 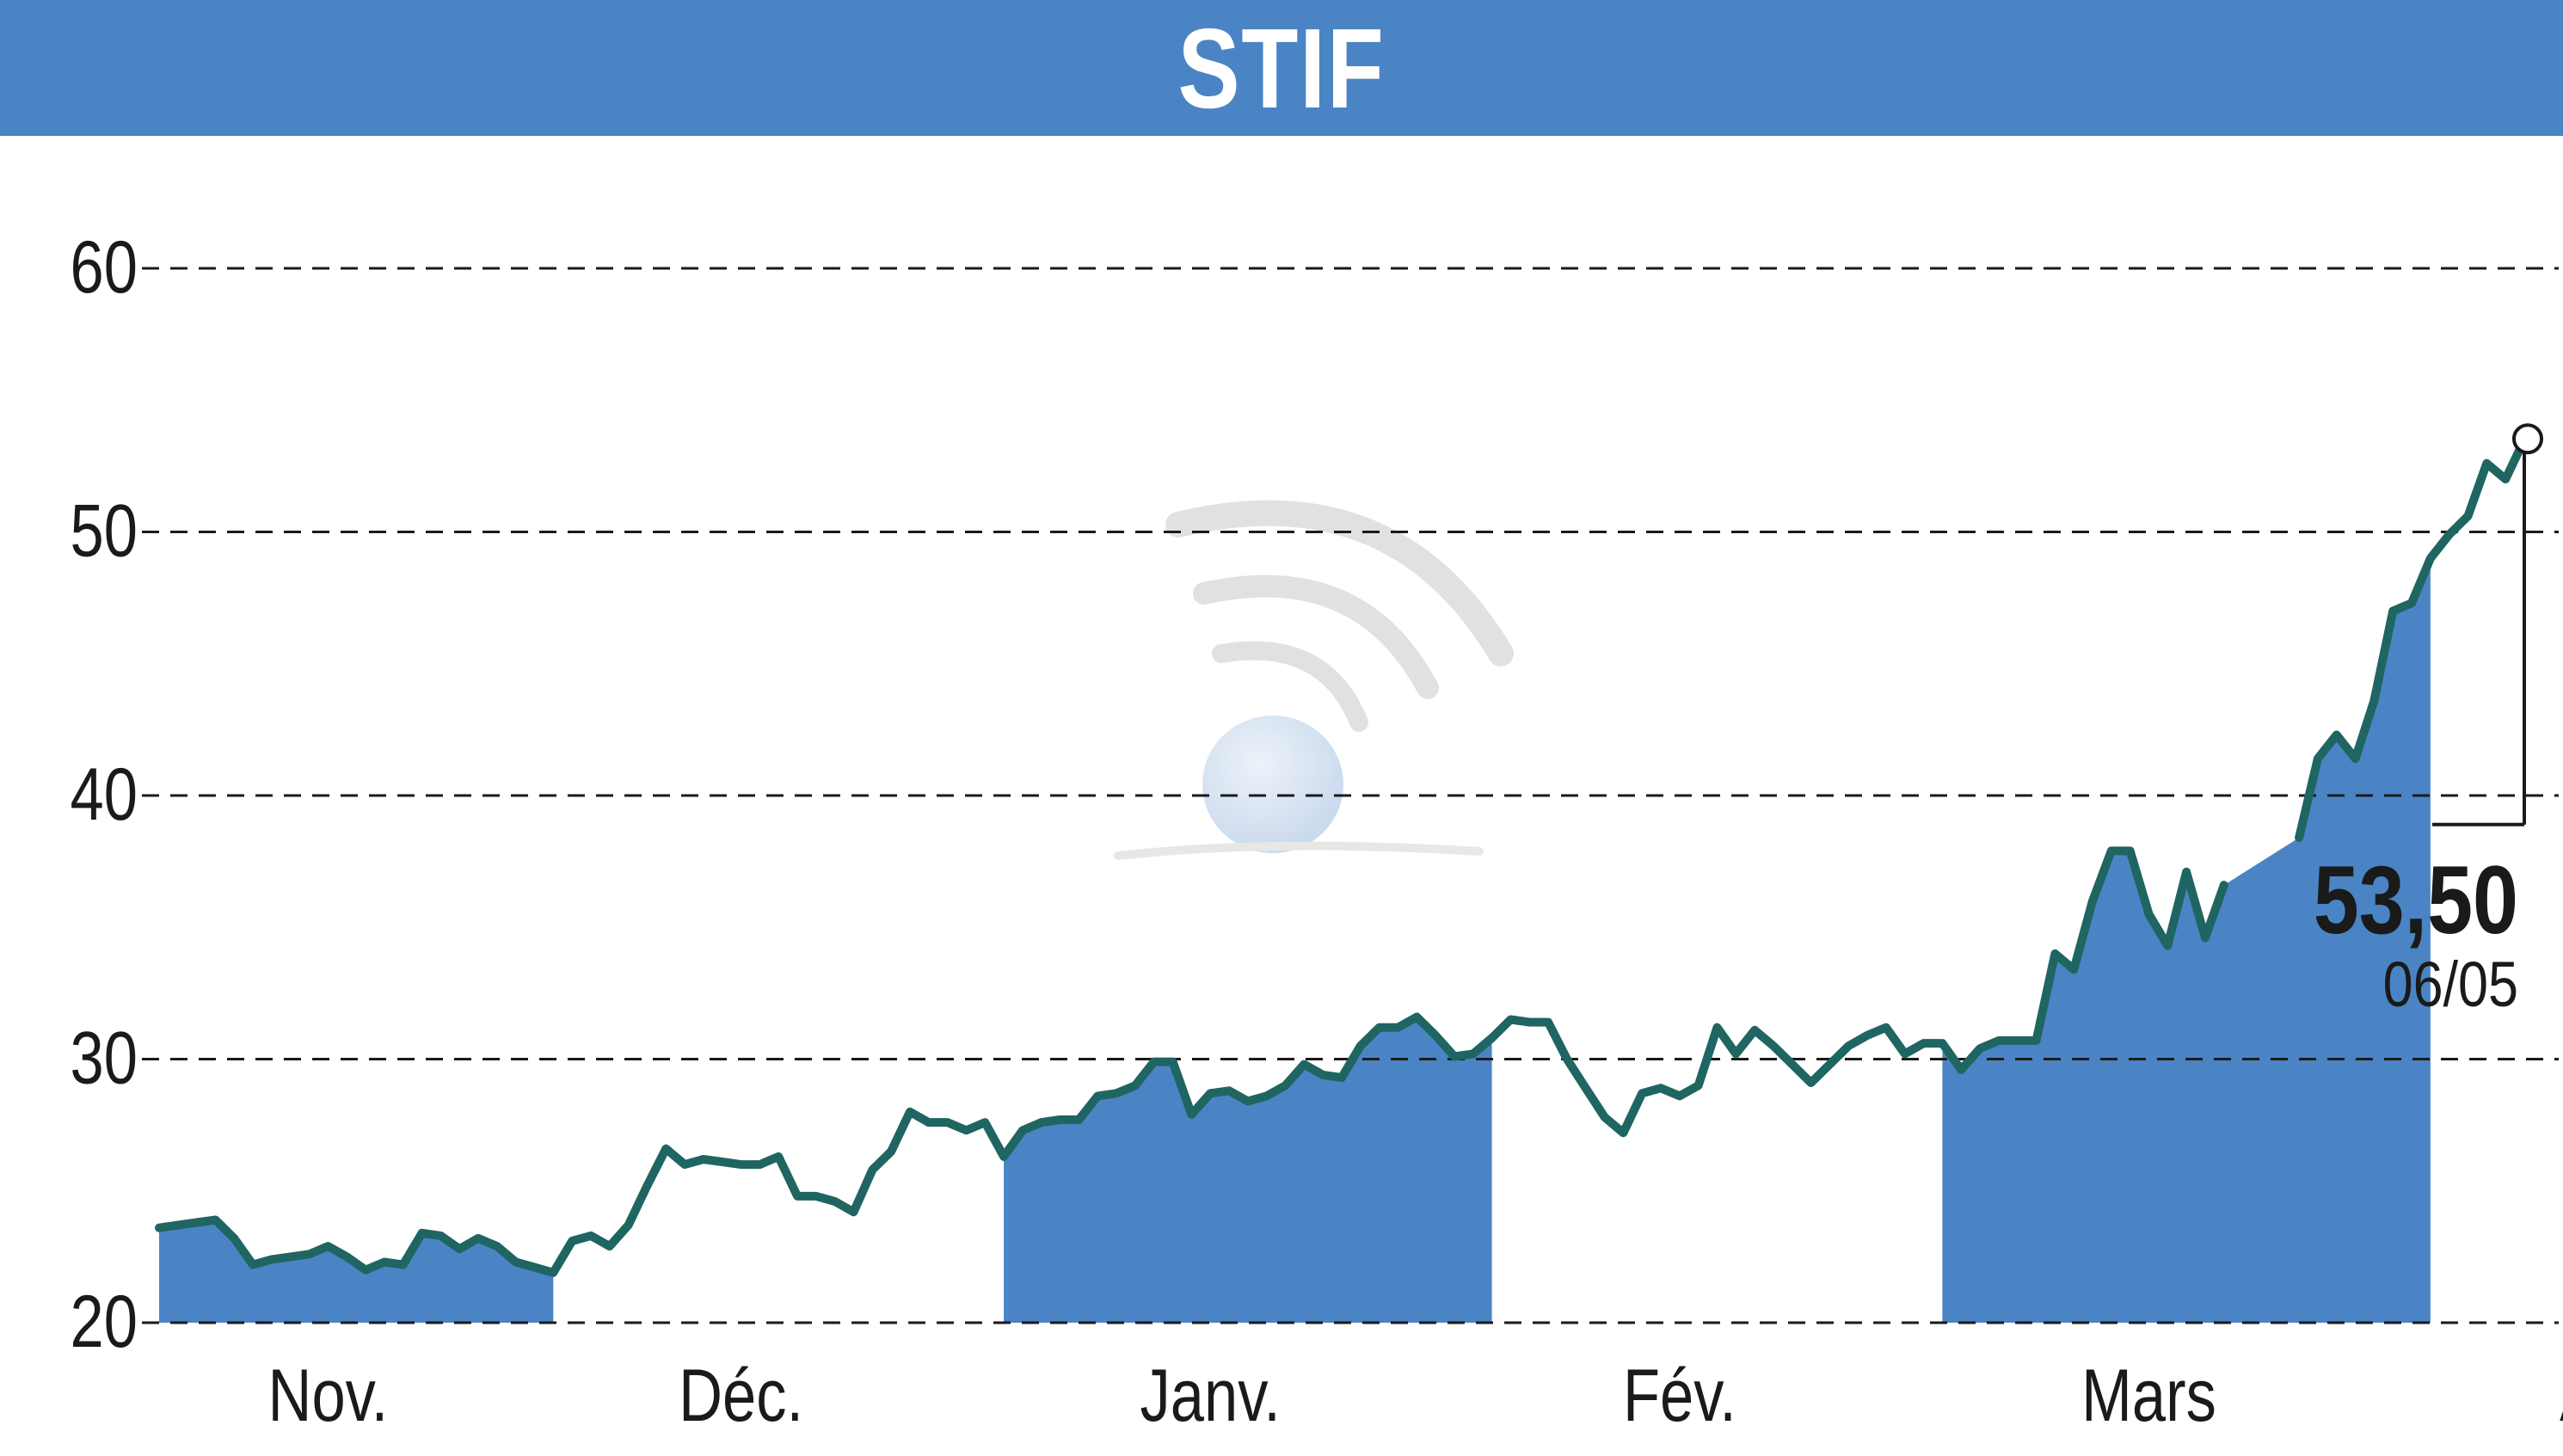 I want to click on ytick-label-30: 30, so click(x=104, y=1058).